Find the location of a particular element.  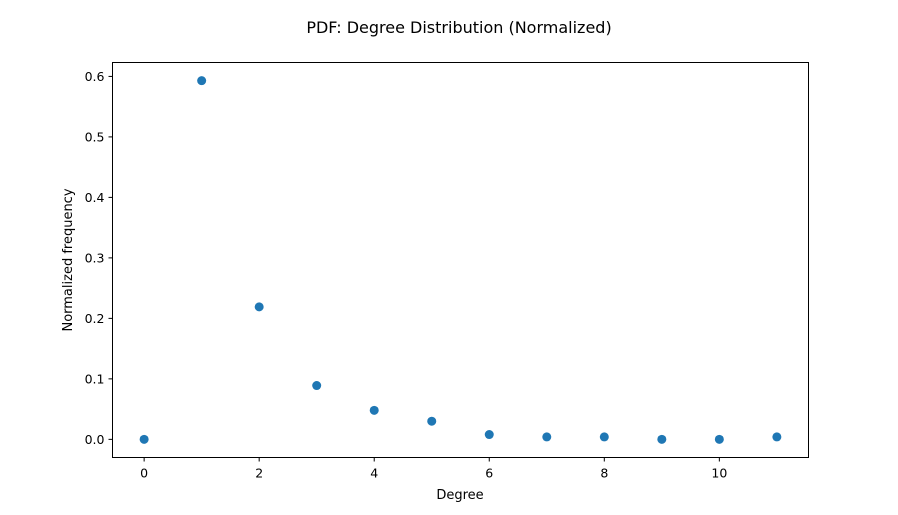

y-tick-label: 0.6 is located at coordinates (95, 76).